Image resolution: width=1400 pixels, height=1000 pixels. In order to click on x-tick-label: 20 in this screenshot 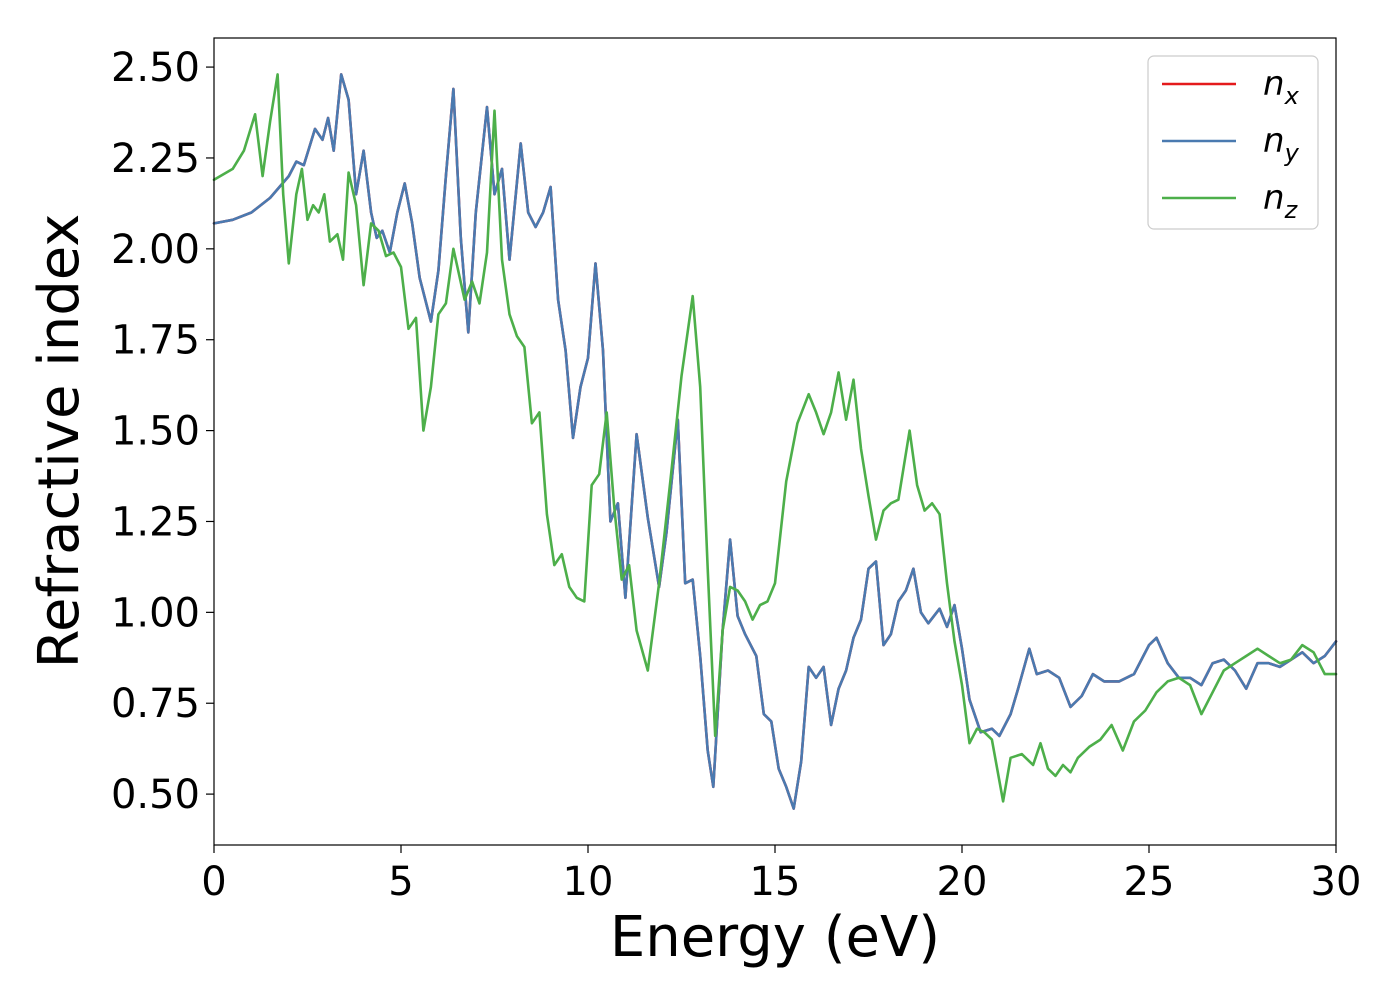, I will do `click(962, 882)`.